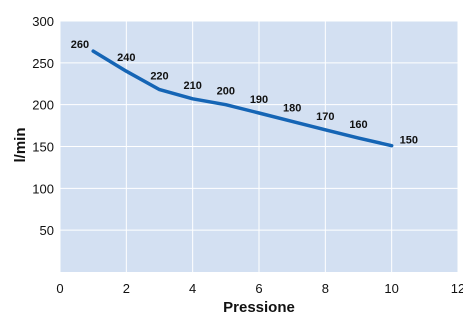 The height and width of the screenshot is (322, 463). I want to click on data-label: 200, so click(226, 92).